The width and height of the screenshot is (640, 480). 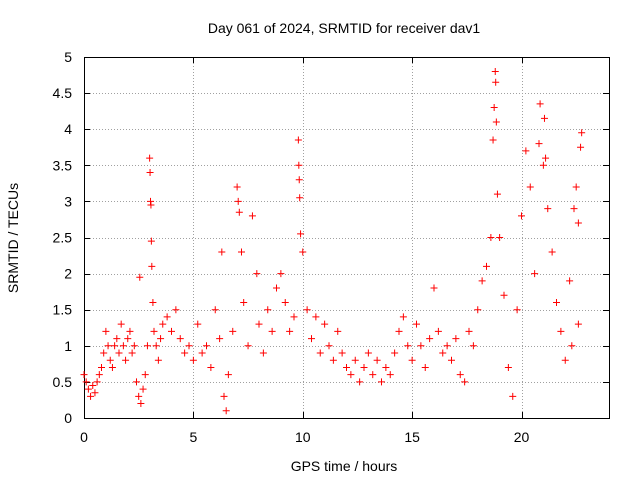 What do you see at coordinates (68, 201) in the screenshot?
I see `y-tick-label: 3` at bounding box center [68, 201].